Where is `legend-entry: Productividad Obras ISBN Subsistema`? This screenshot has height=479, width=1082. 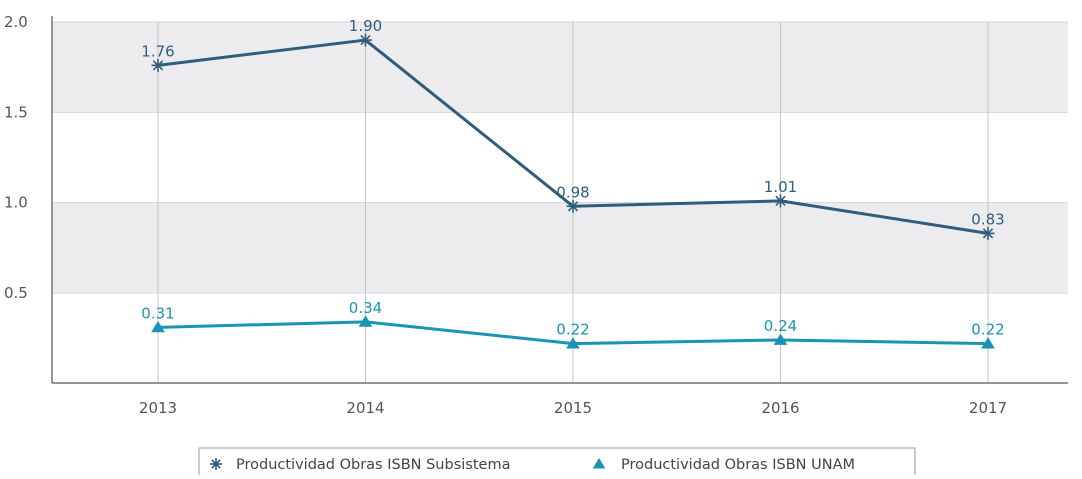
legend-entry: Productividad Obras ISBN Subsistema is located at coordinates (360, 465).